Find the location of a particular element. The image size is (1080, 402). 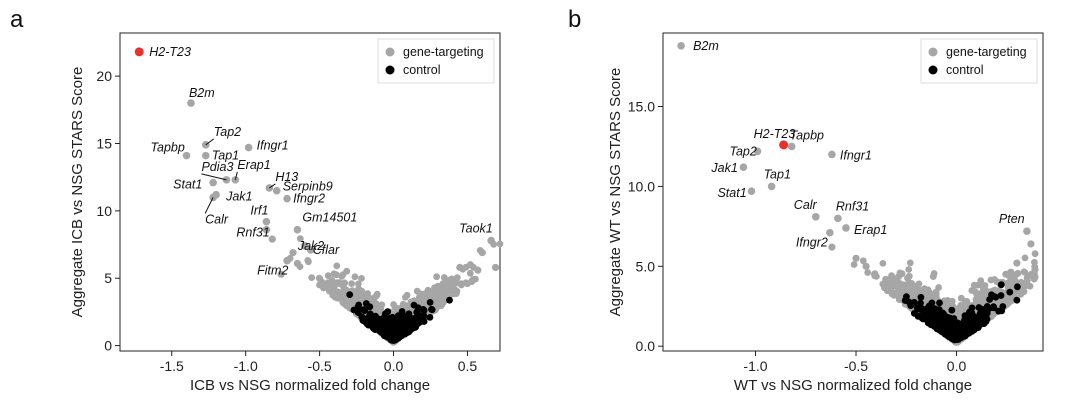

chart-b-label-rnf31: Rnf31 is located at coordinates (852, 206).